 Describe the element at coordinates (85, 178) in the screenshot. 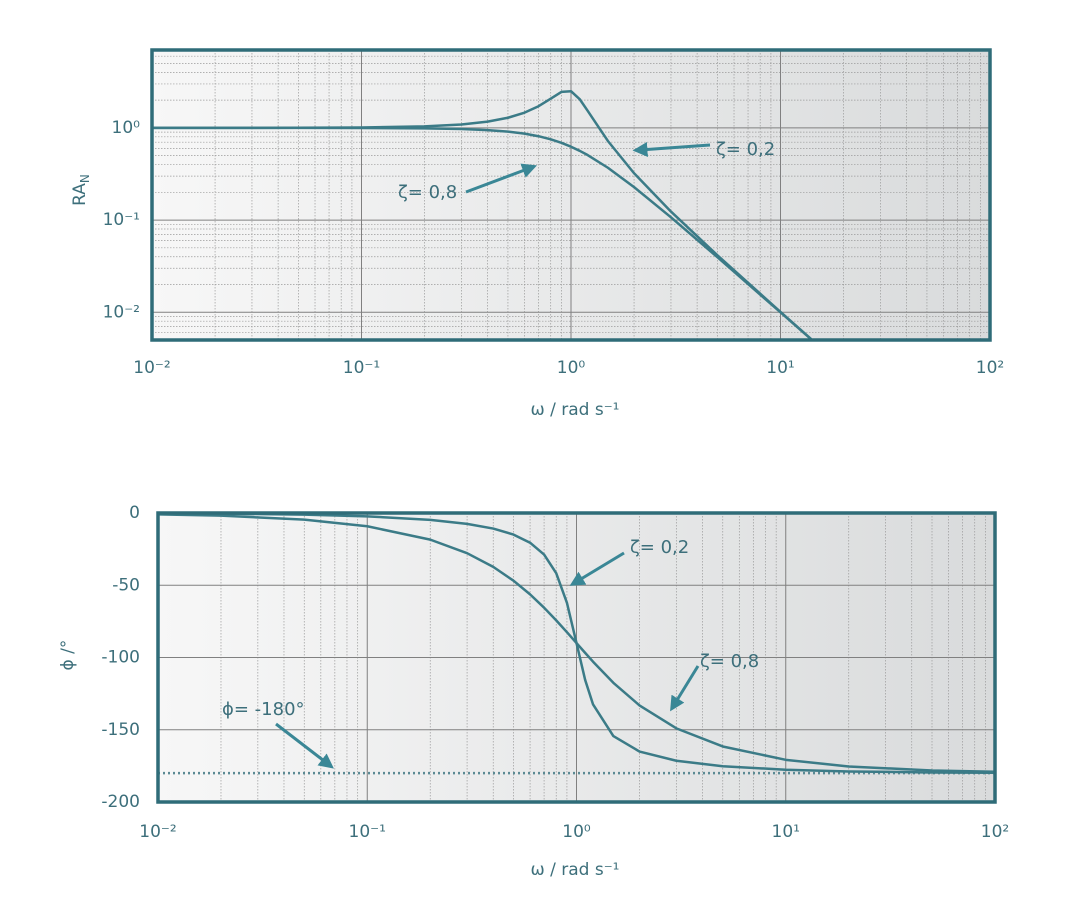

I see `y-axis-label-subscript: N` at that location.